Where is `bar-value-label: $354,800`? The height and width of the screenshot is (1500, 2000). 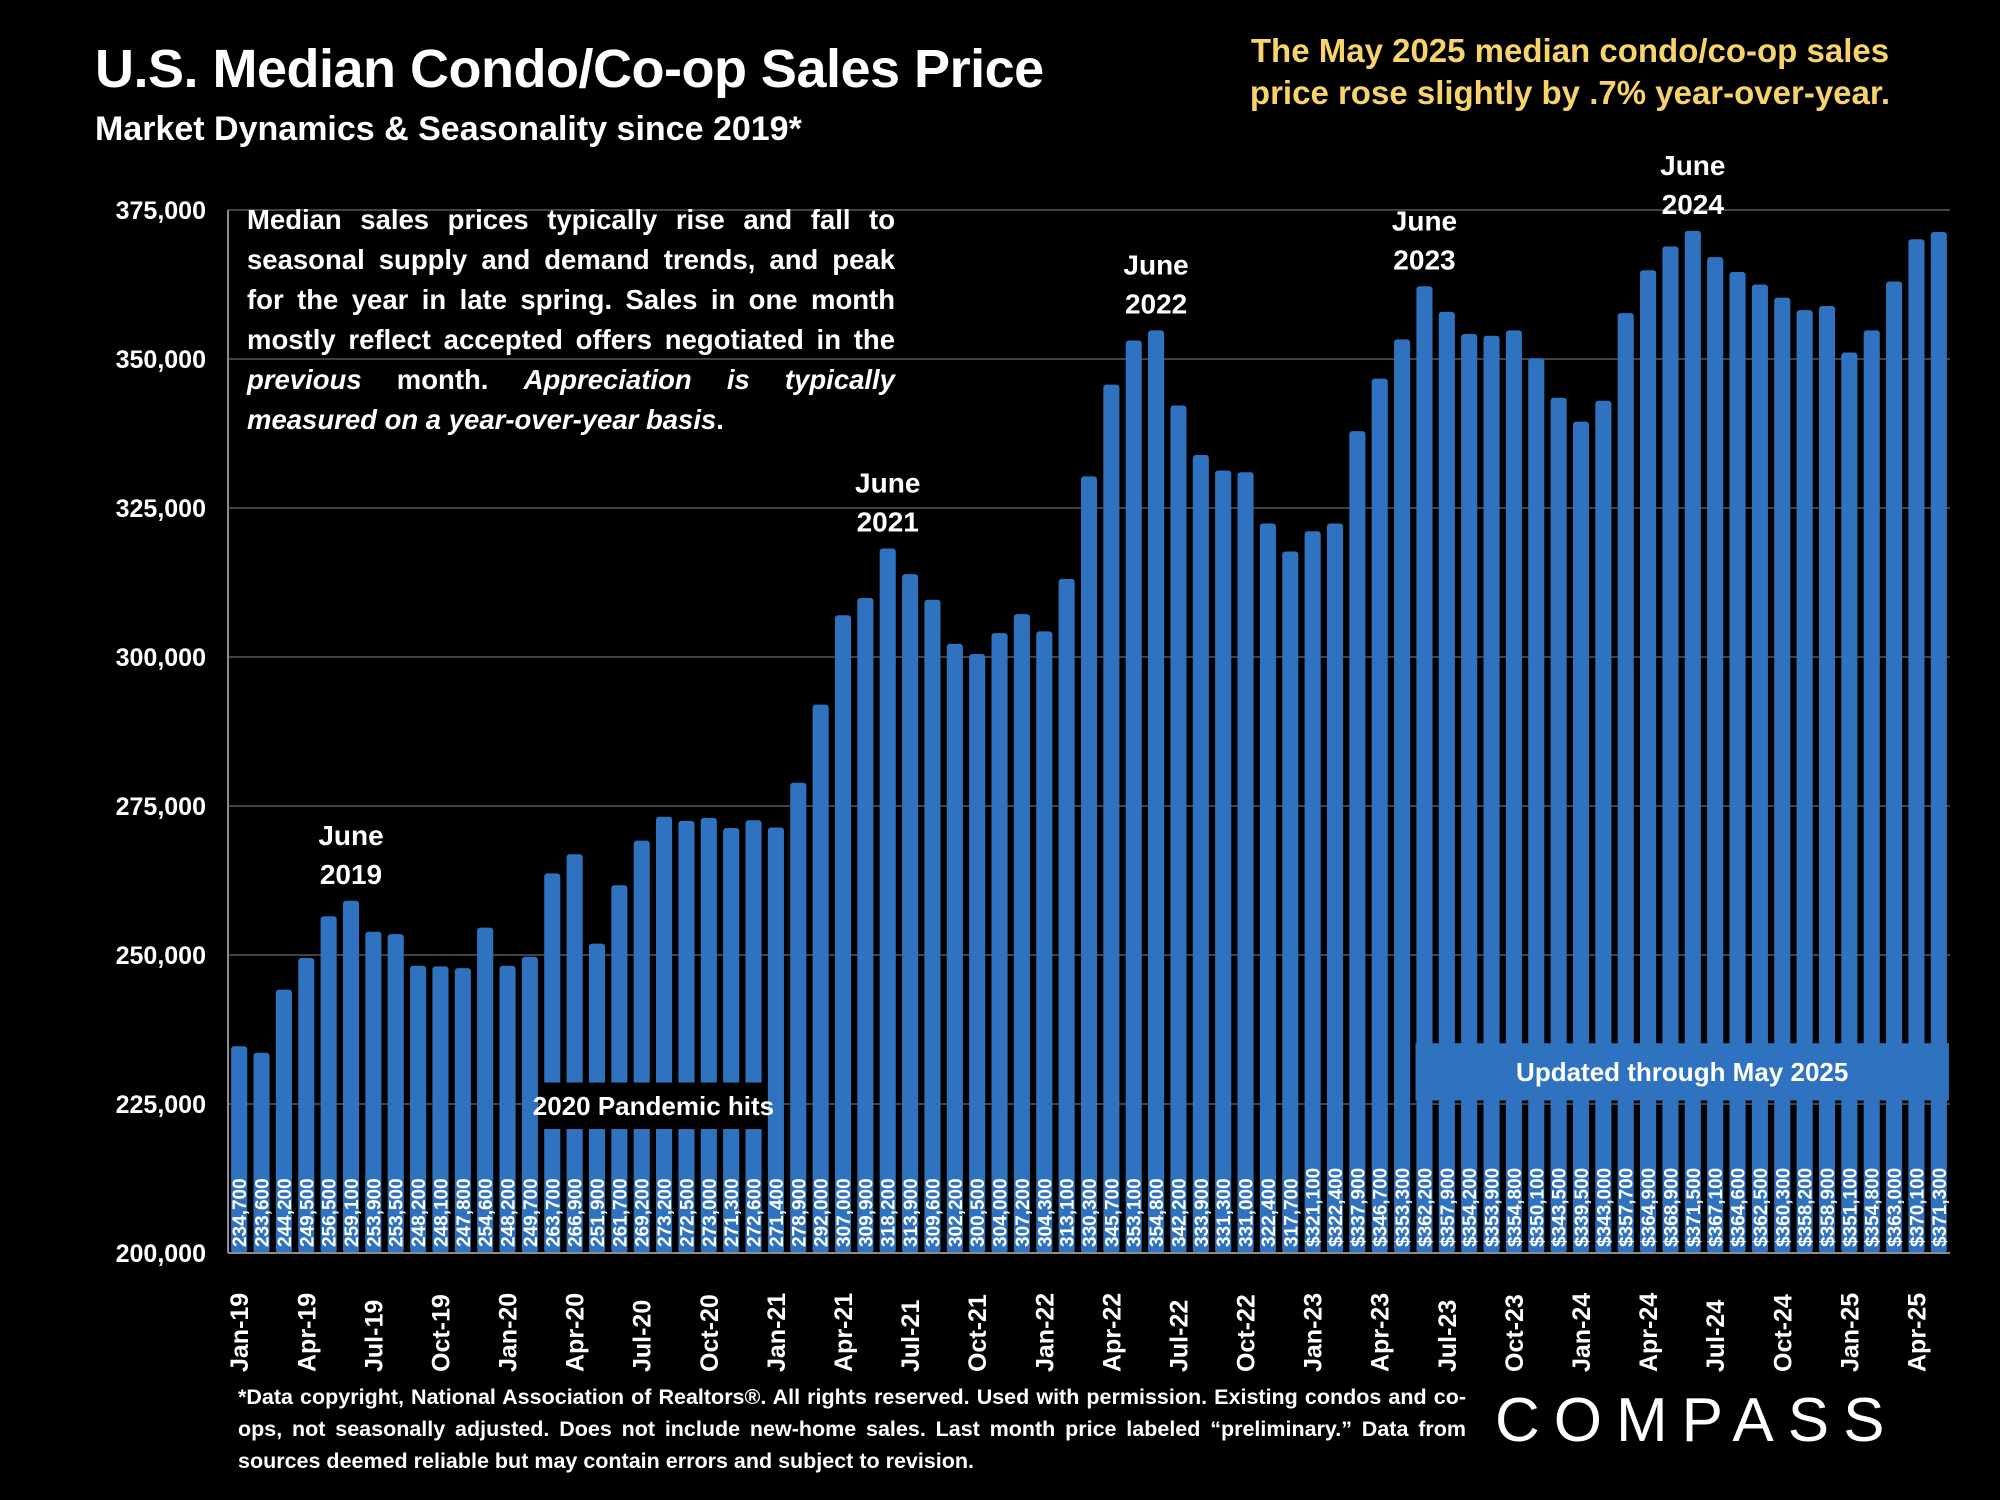
bar-value-label: $354,800 is located at coordinates (1873, 1207).